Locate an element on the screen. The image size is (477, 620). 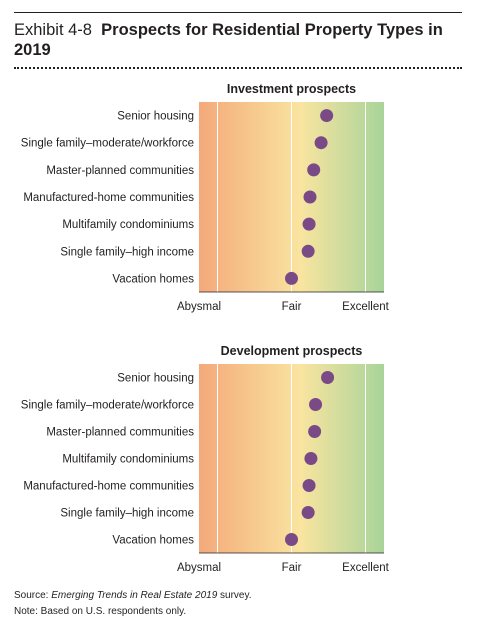
investment-scale-label: Abysmal is located at coordinates (199, 307).